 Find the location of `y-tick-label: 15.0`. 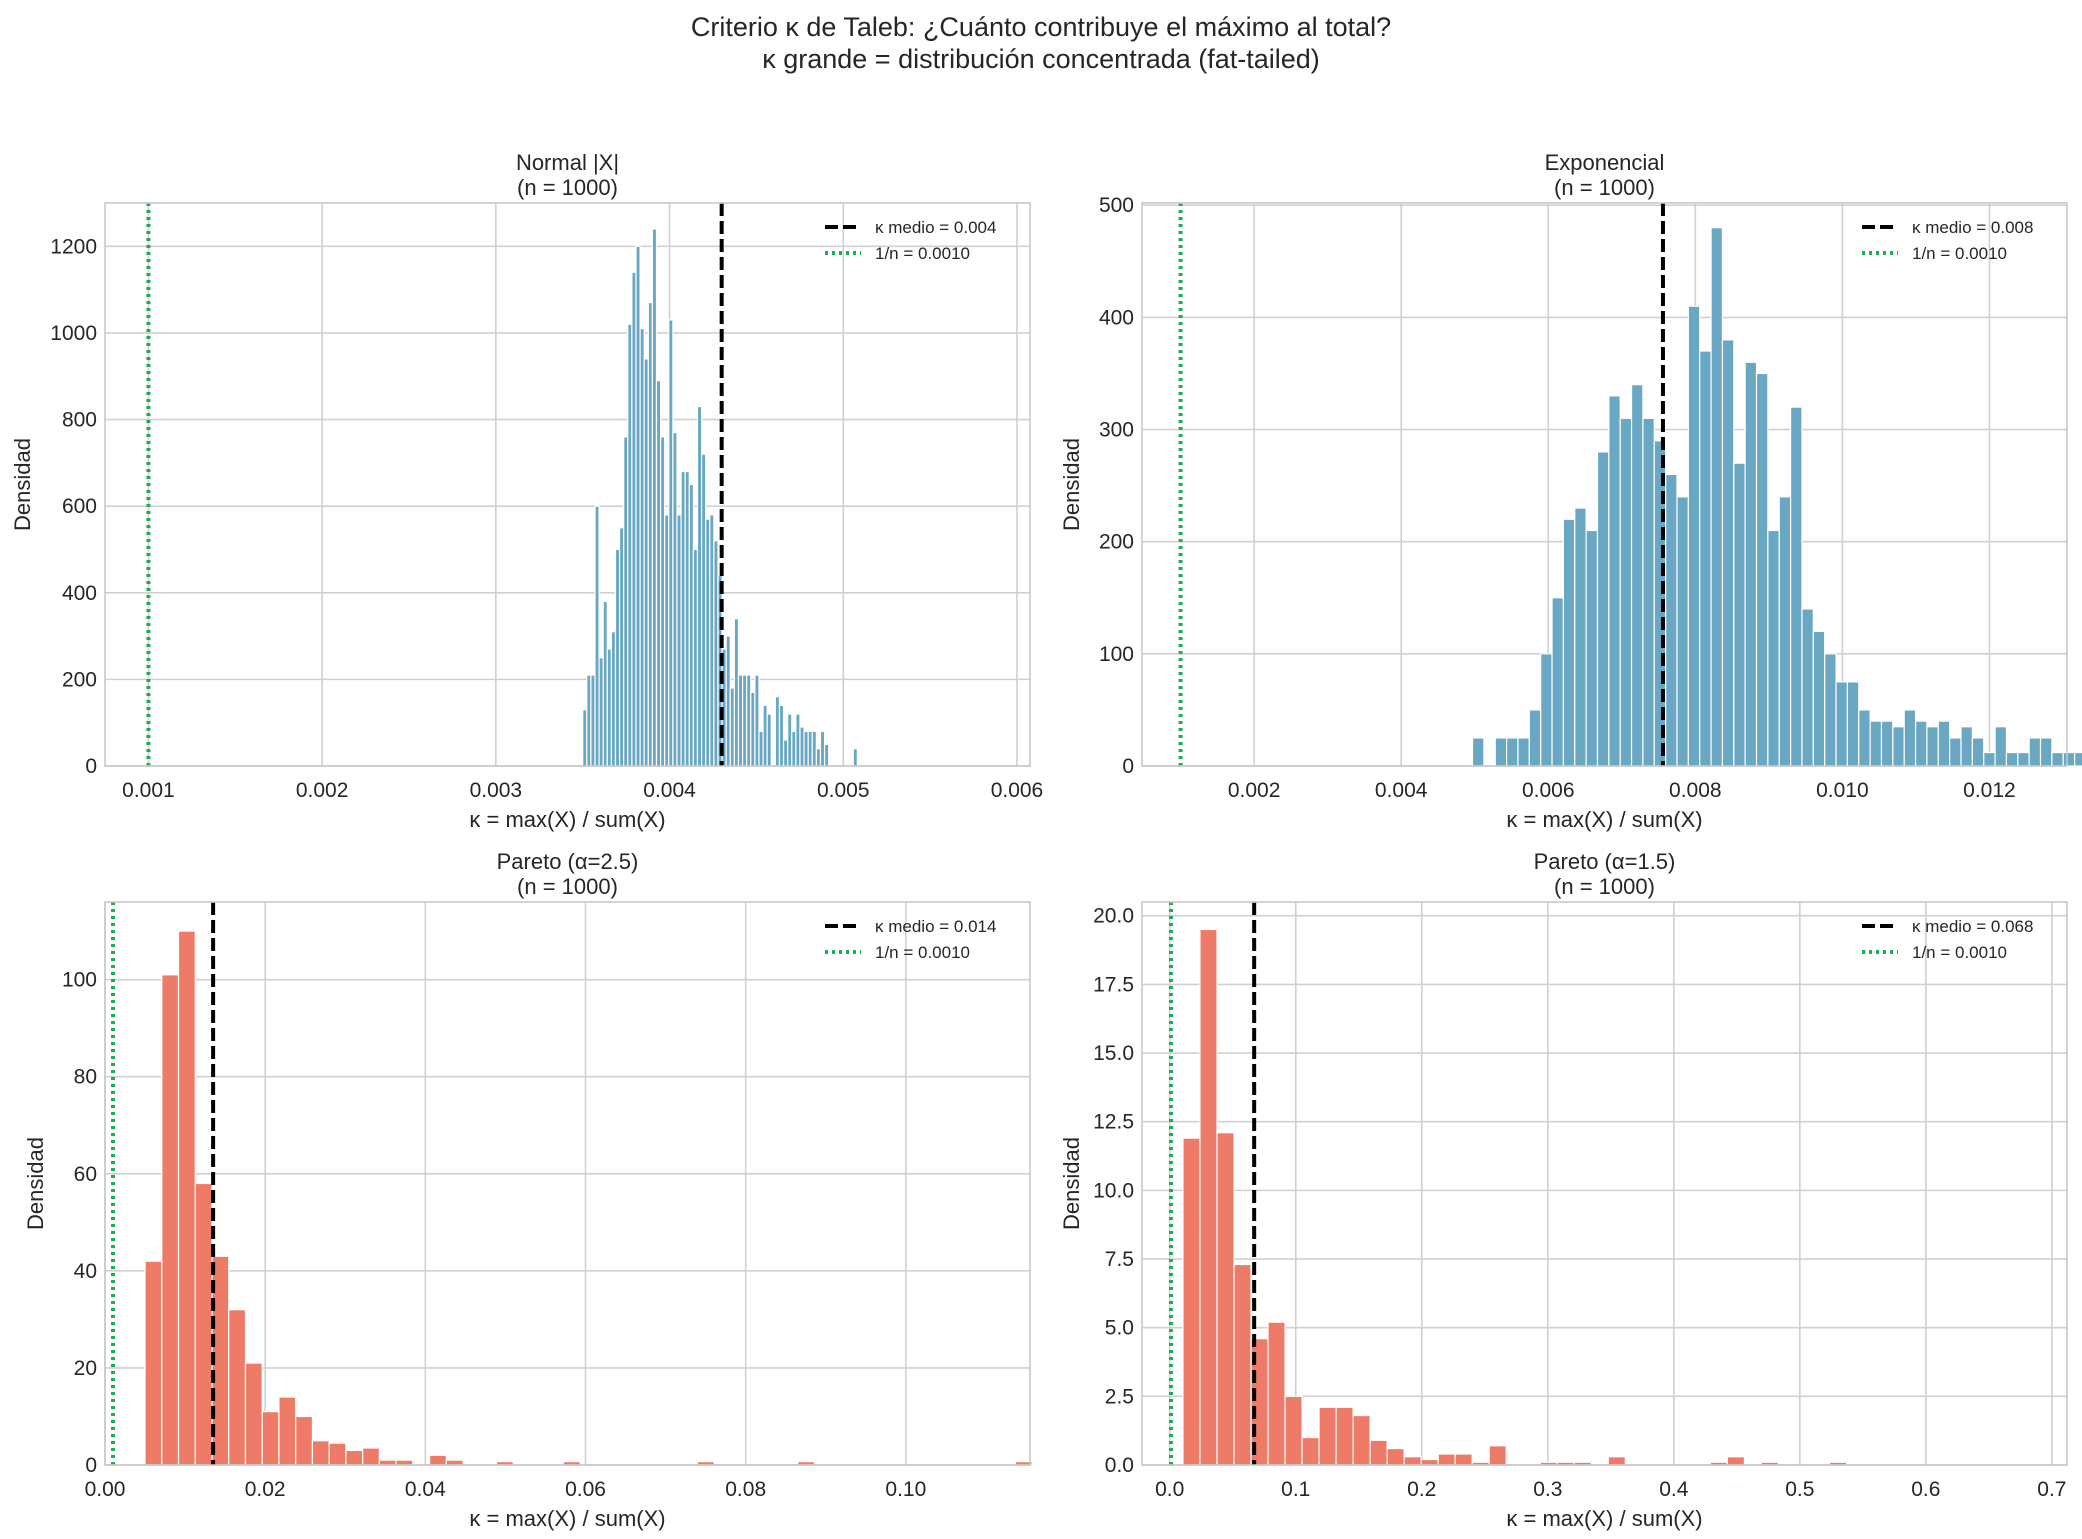

y-tick-label: 15.0 is located at coordinates (1113, 1053).